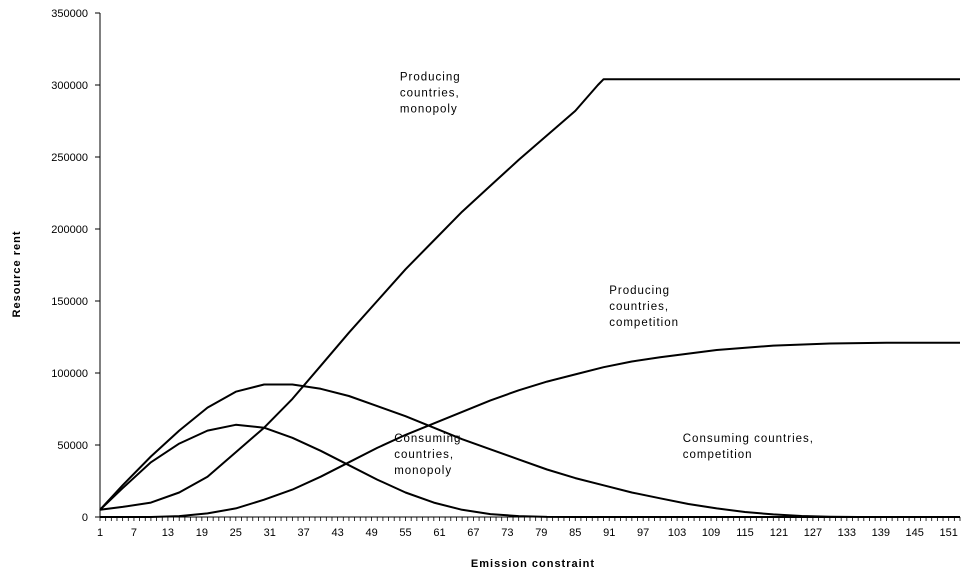  What do you see at coordinates (69, 86) in the screenshot?
I see `y-tick-label: 300000` at bounding box center [69, 86].